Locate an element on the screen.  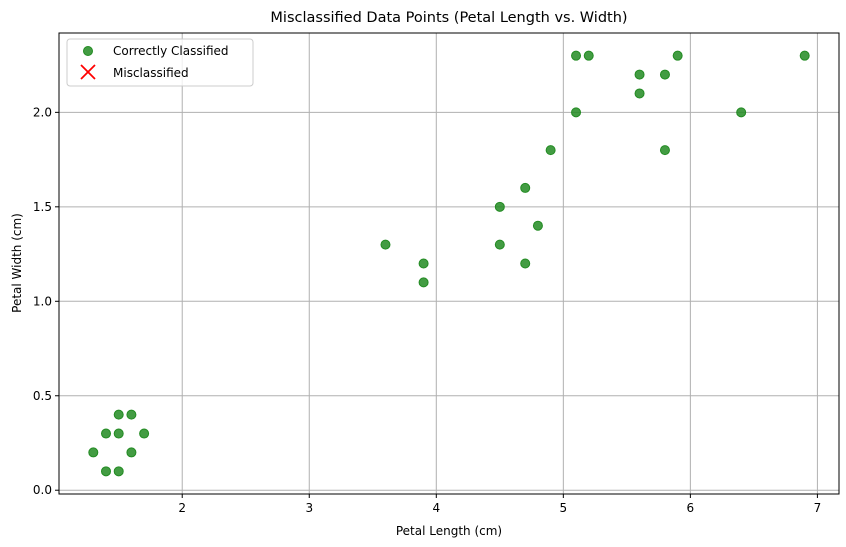
x-axis-ticks: 2 3 4 5 6 7 is located at coordinates (499, 504).